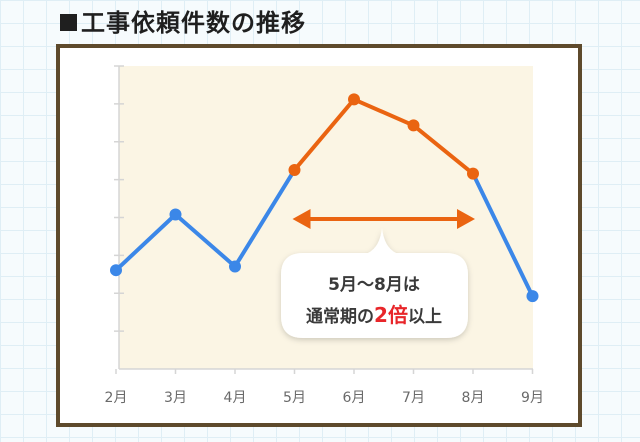 Image resolution: width=640 pixels, height=442 pixels. Describe the element at coordinates (473, 398) in the screenshot. I see `x-tick-label: 8月` at that location.